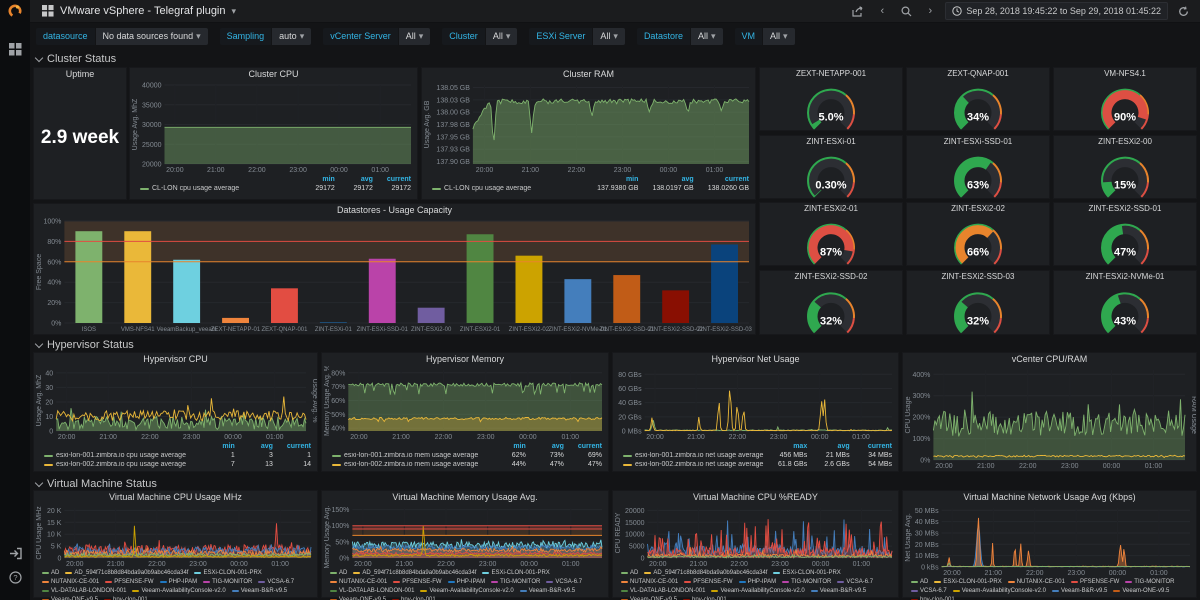 The image size is (1200, 600). What do you see at coordinates (120, 464) in the screenshot?
I see `legend-series-name: esxi-lon-002.zimbra.io cpu usage average` at bounding box center [120, 464].